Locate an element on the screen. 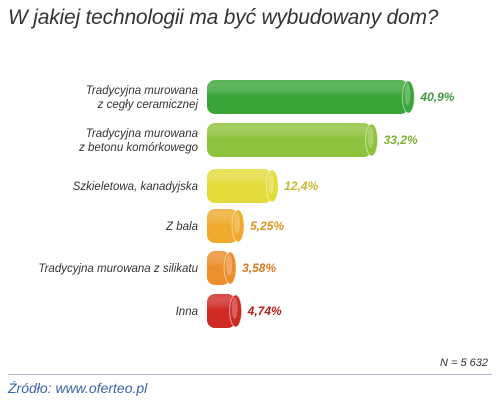 The height and width of the screenshot is (406, 500). value-label-1: 33,2% is located at coordinates (401, 140).